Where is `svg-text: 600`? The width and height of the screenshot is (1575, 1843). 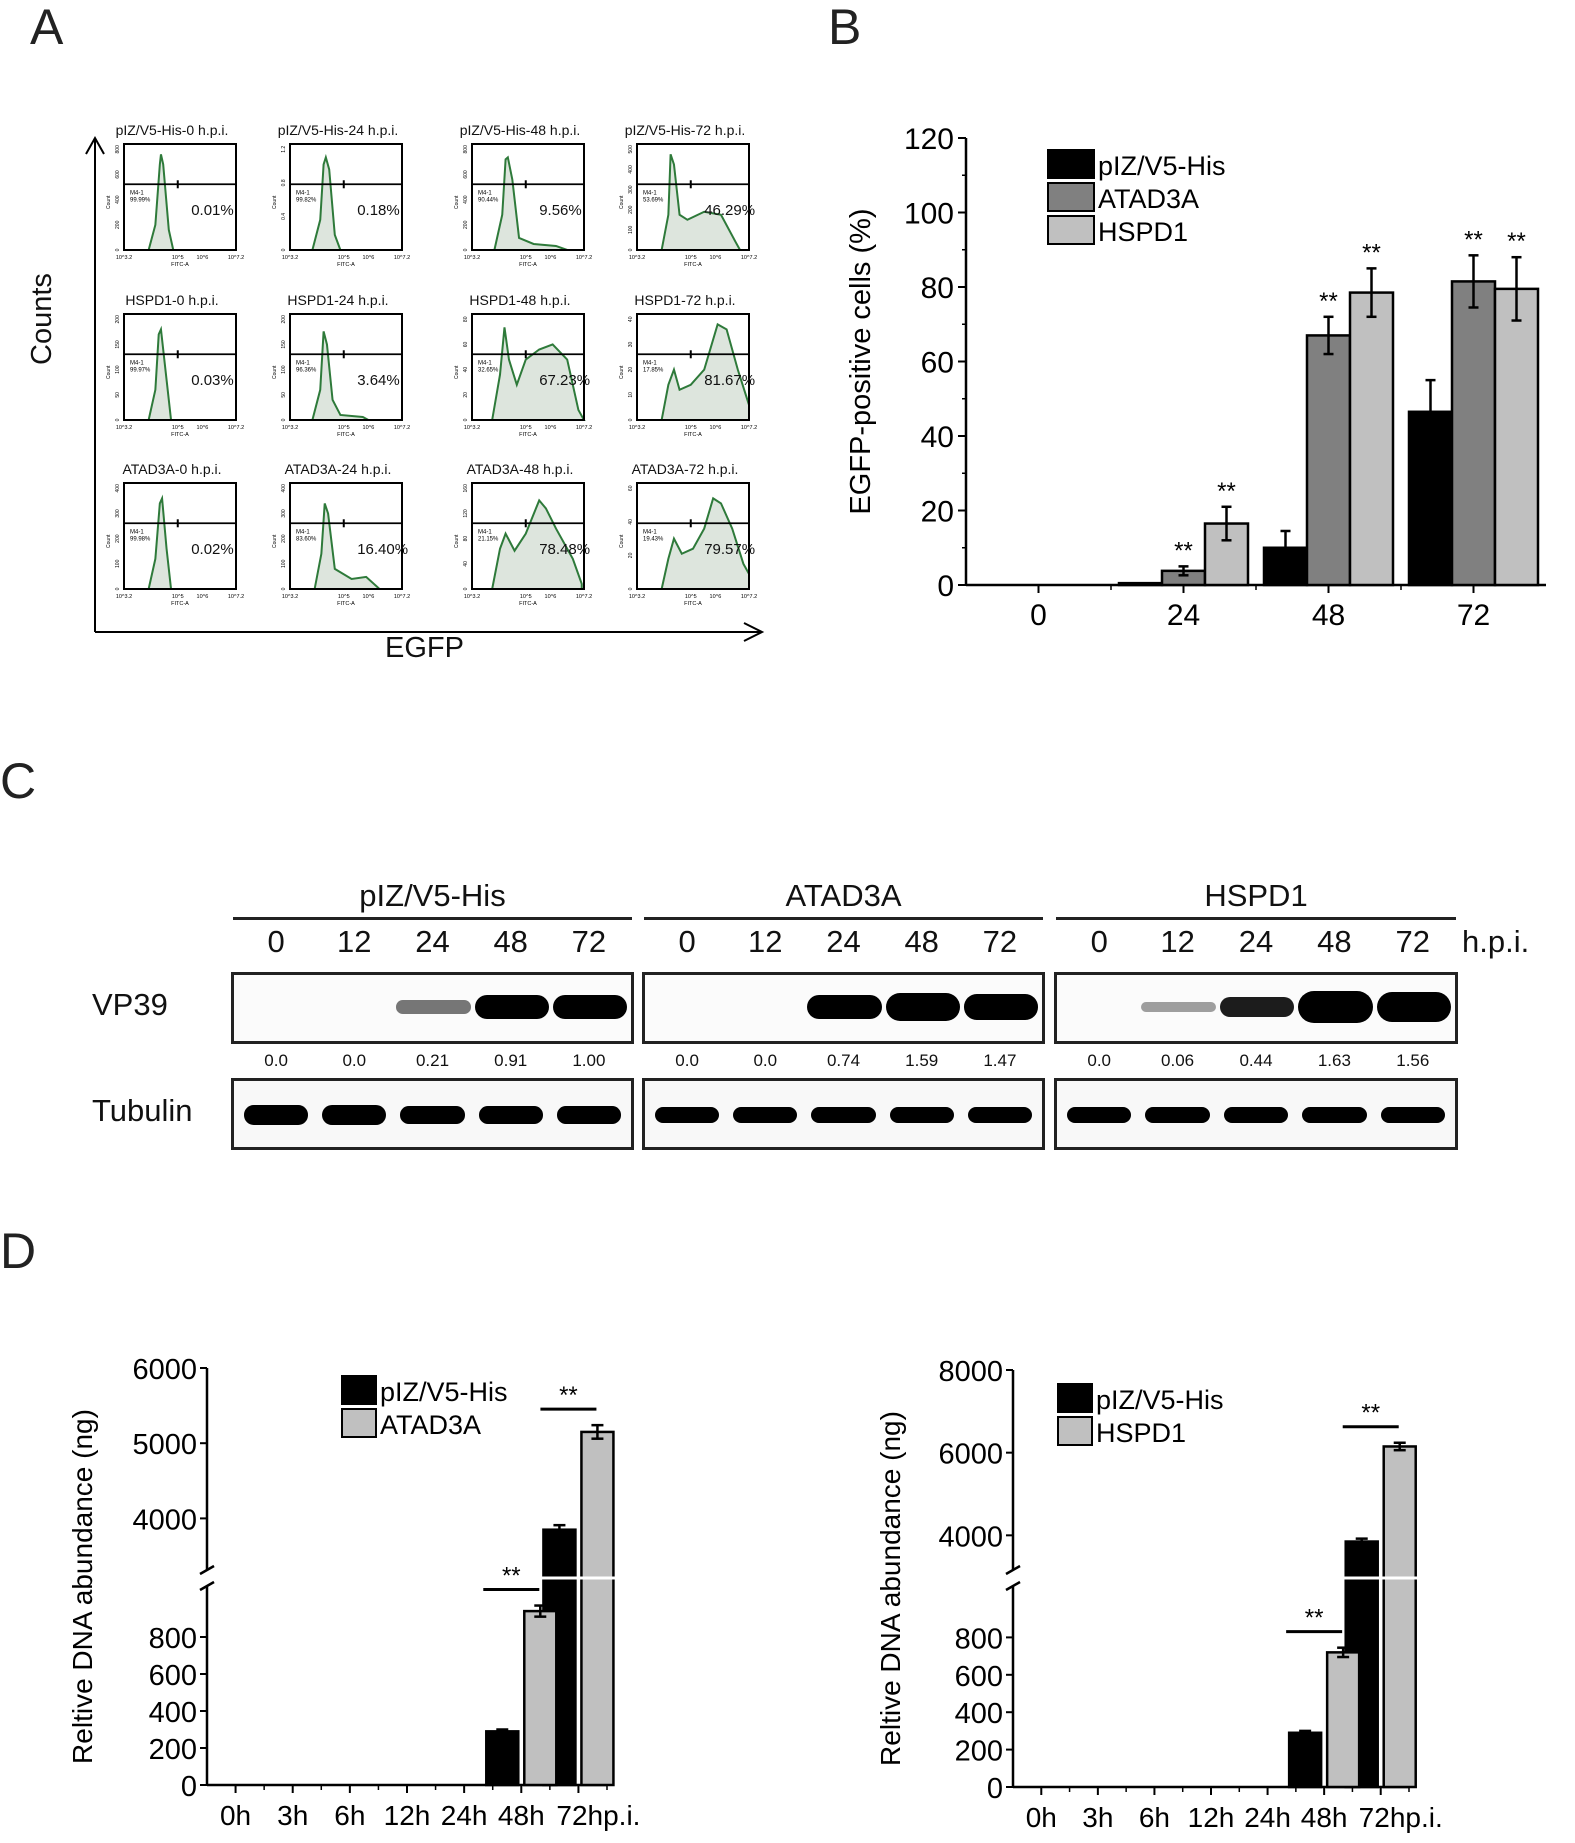
svg-text: 600 is located at coordinates (466, 174).